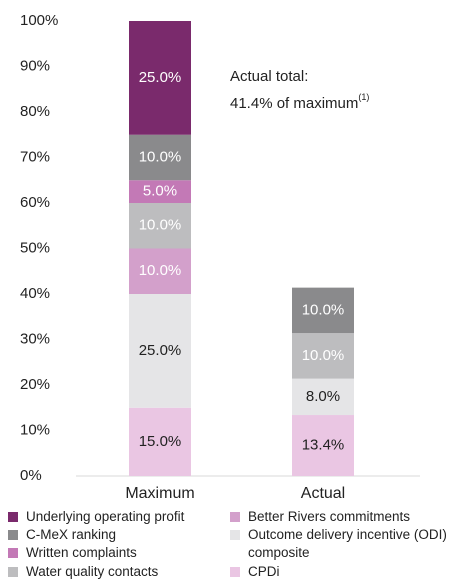 This screenshot has width=462, height=585. What do you see at coordinates (39, 20) in the screenshot?
I see `y-tick-label: 100%` at bounding box center [39, 20].